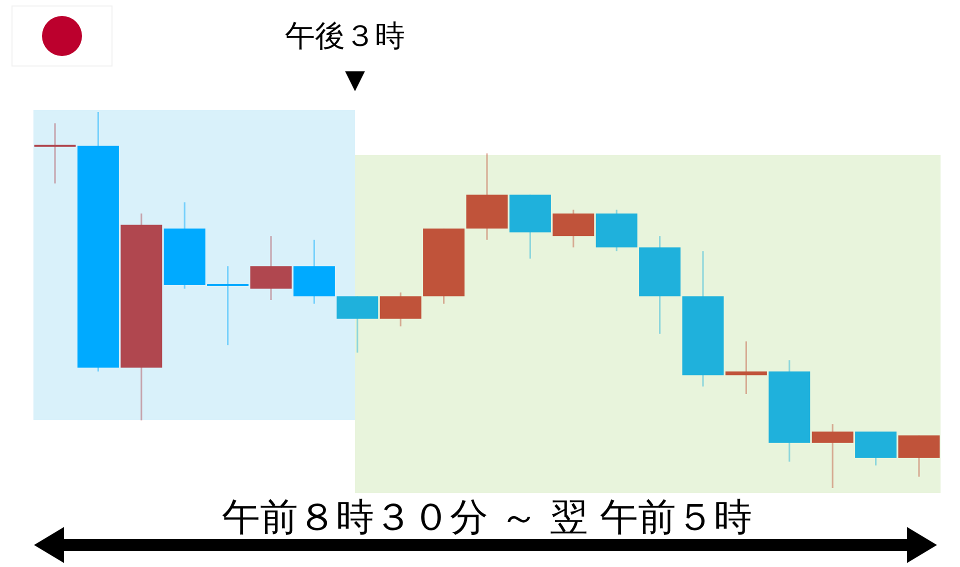  Describe the element at coordinates (487, 517) in the screenshot. I see `x-axis-title: 午前８時３０分 ～ 翌 午前５時` at that location.